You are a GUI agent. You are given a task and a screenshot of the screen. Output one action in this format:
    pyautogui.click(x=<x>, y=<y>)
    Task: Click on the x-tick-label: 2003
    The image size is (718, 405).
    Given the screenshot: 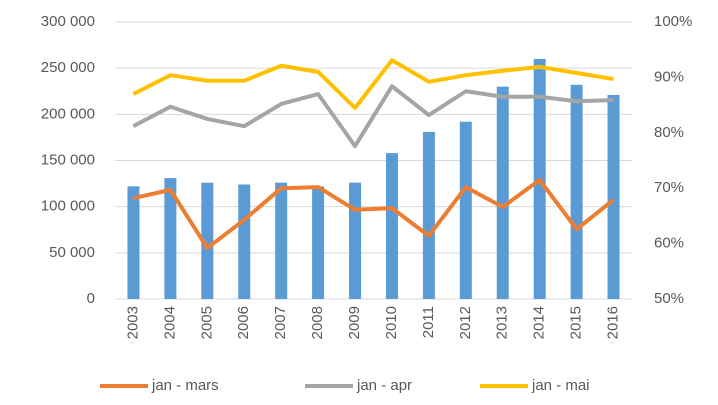 What is the action you would take?
    pyautogui.click(x=132, y=322)
    